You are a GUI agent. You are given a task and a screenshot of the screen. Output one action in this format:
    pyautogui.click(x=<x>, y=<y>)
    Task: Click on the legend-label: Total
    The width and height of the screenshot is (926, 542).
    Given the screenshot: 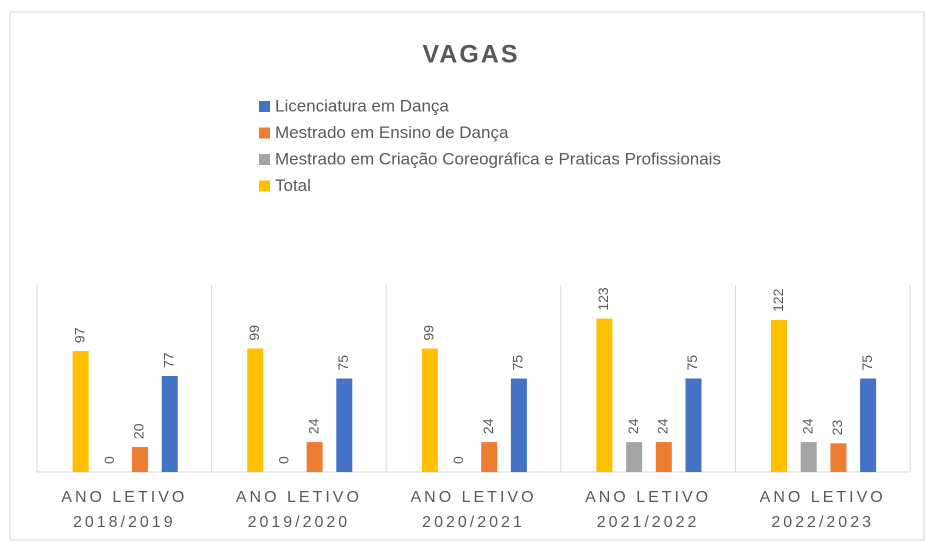 What is the action you would take?
    pyautogui.click(x=293, y=185)
    